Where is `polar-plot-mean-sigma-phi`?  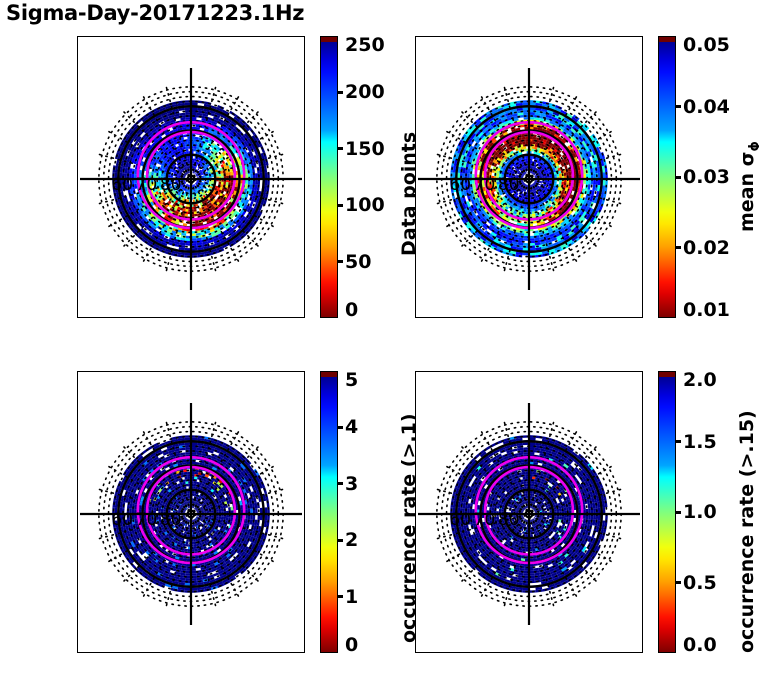 polar-plot-mean-sigma-phi is located at coordinates (529, 179).